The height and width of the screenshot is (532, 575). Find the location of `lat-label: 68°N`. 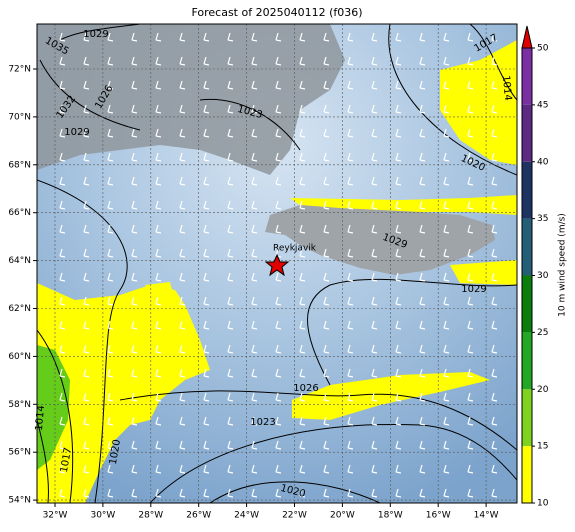

lat-label: 68°N is located at coordinates (19, 165).